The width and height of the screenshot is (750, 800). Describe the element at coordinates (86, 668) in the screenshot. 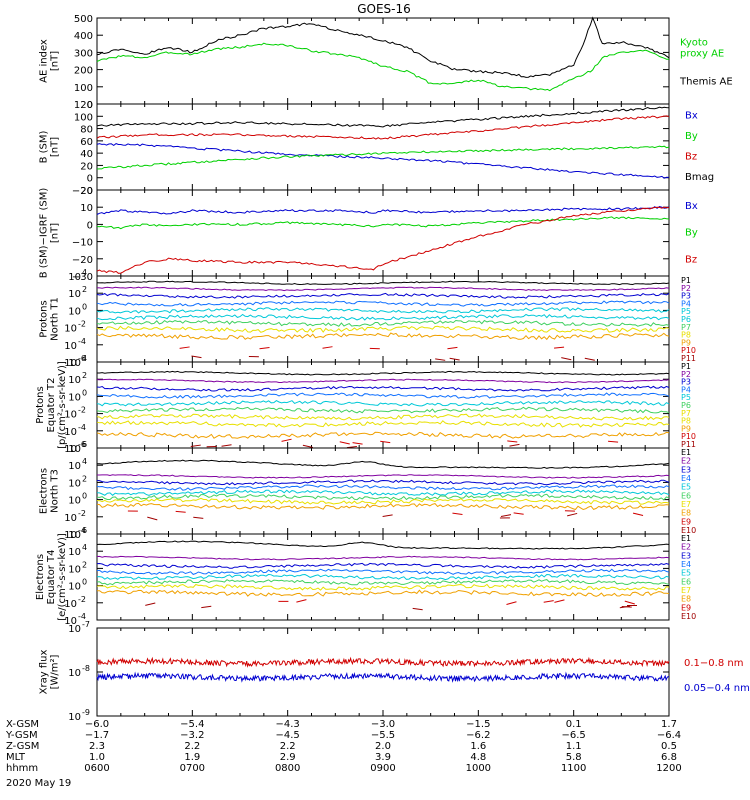

I see `y-tick-exponent: -8` at that location.